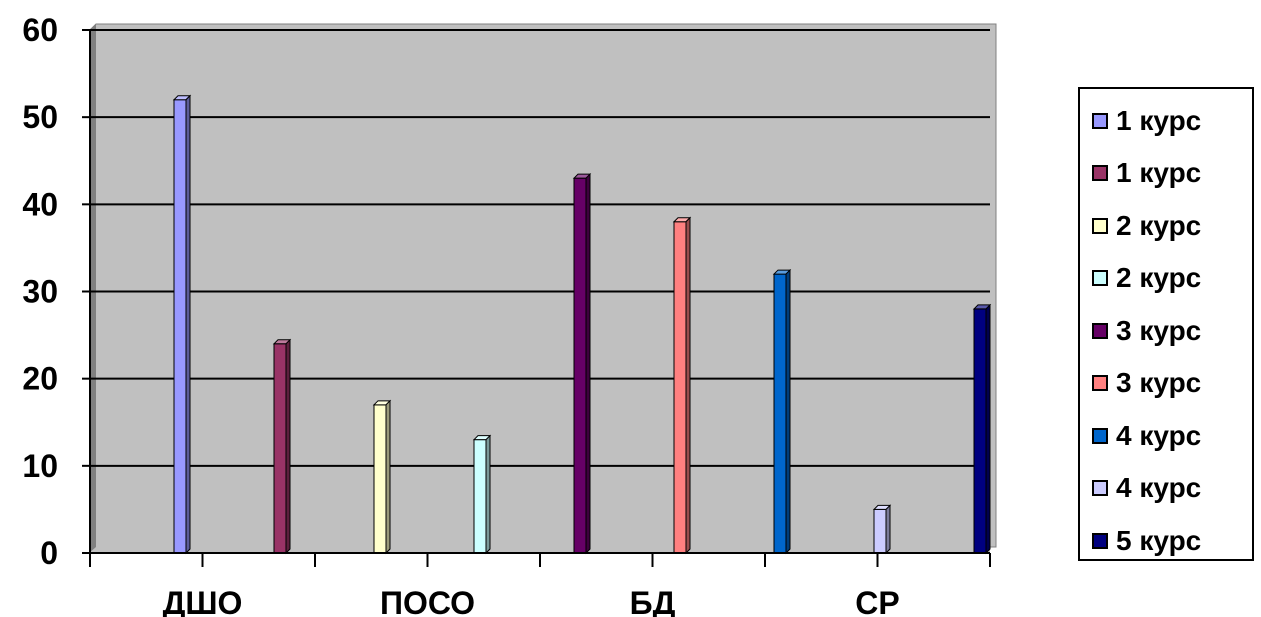 This screenshot has height=617, width=1261. Describe the element at coordinates (40, 204) in the screenshot. I see `y-tick-label: 40` at that location.